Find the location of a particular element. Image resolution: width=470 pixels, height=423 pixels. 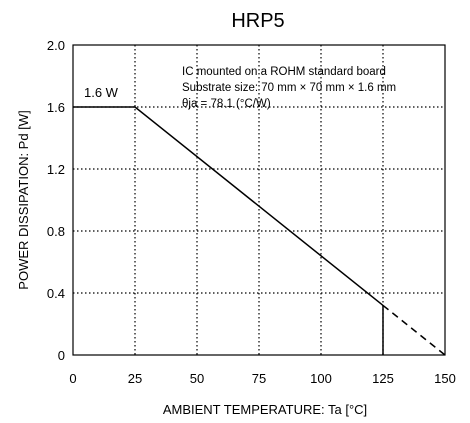

x-tick-label: 50 is located at coordinates (197, 378).